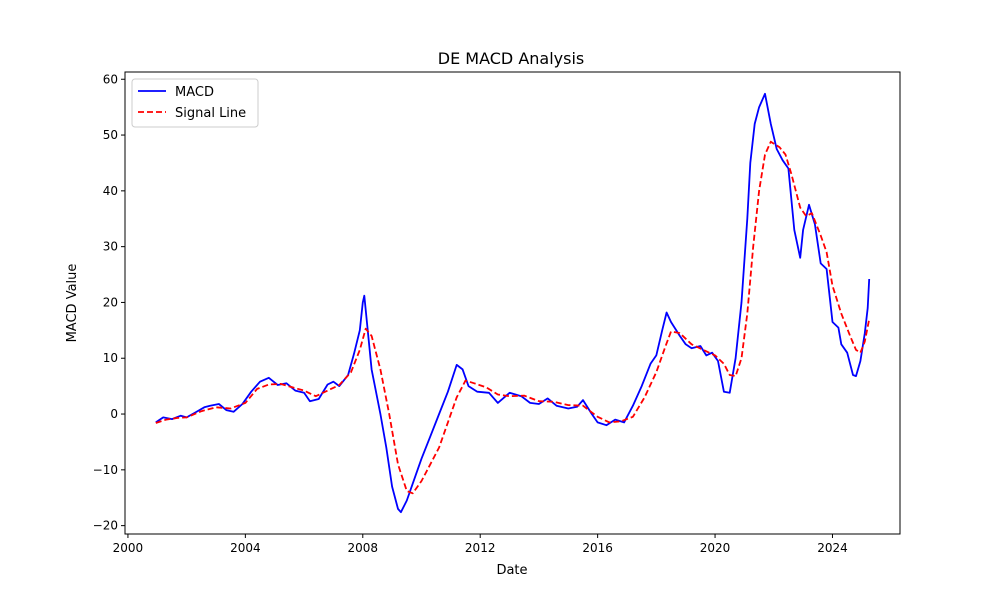 This screenshot has height=600, width=1000. Describe the element at coordinates (72, 303) in the screenshot. I see `y-axis-label: MACD Value` at that location.